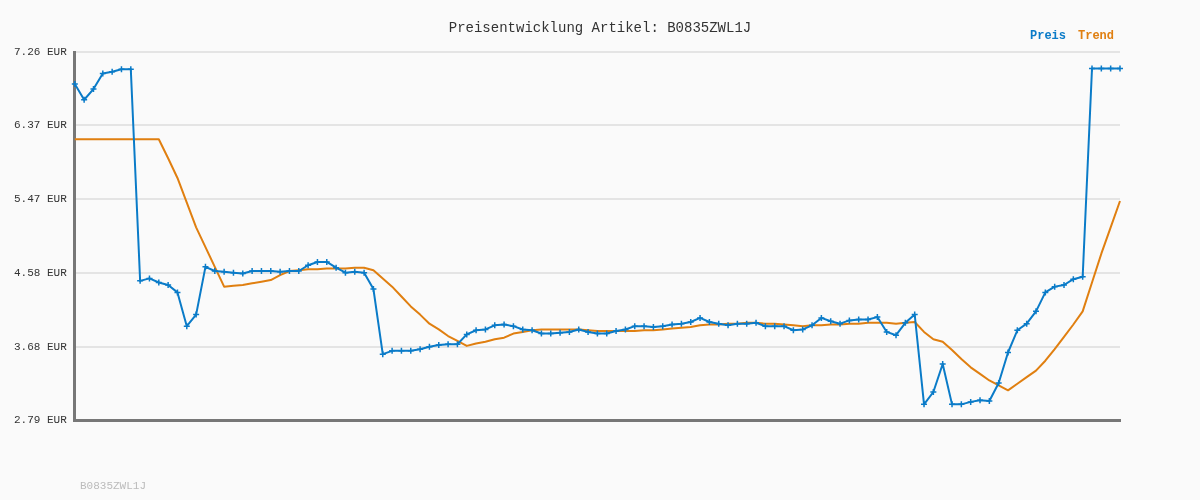 The width and height of the screenshot is (1200, 500). What do you see at coordinates (113, 486) in the screenshot?
I see `text: B0835ZWL1J` at bounding box center [113, 486].